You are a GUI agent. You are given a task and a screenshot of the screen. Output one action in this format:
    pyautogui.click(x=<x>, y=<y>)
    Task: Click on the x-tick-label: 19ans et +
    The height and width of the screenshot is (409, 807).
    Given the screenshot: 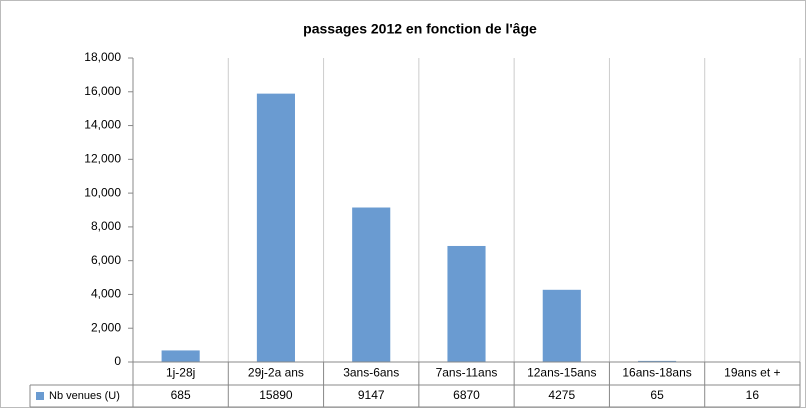 What is the action you would take?
    pyautogui.click(x=752, y=373)
    